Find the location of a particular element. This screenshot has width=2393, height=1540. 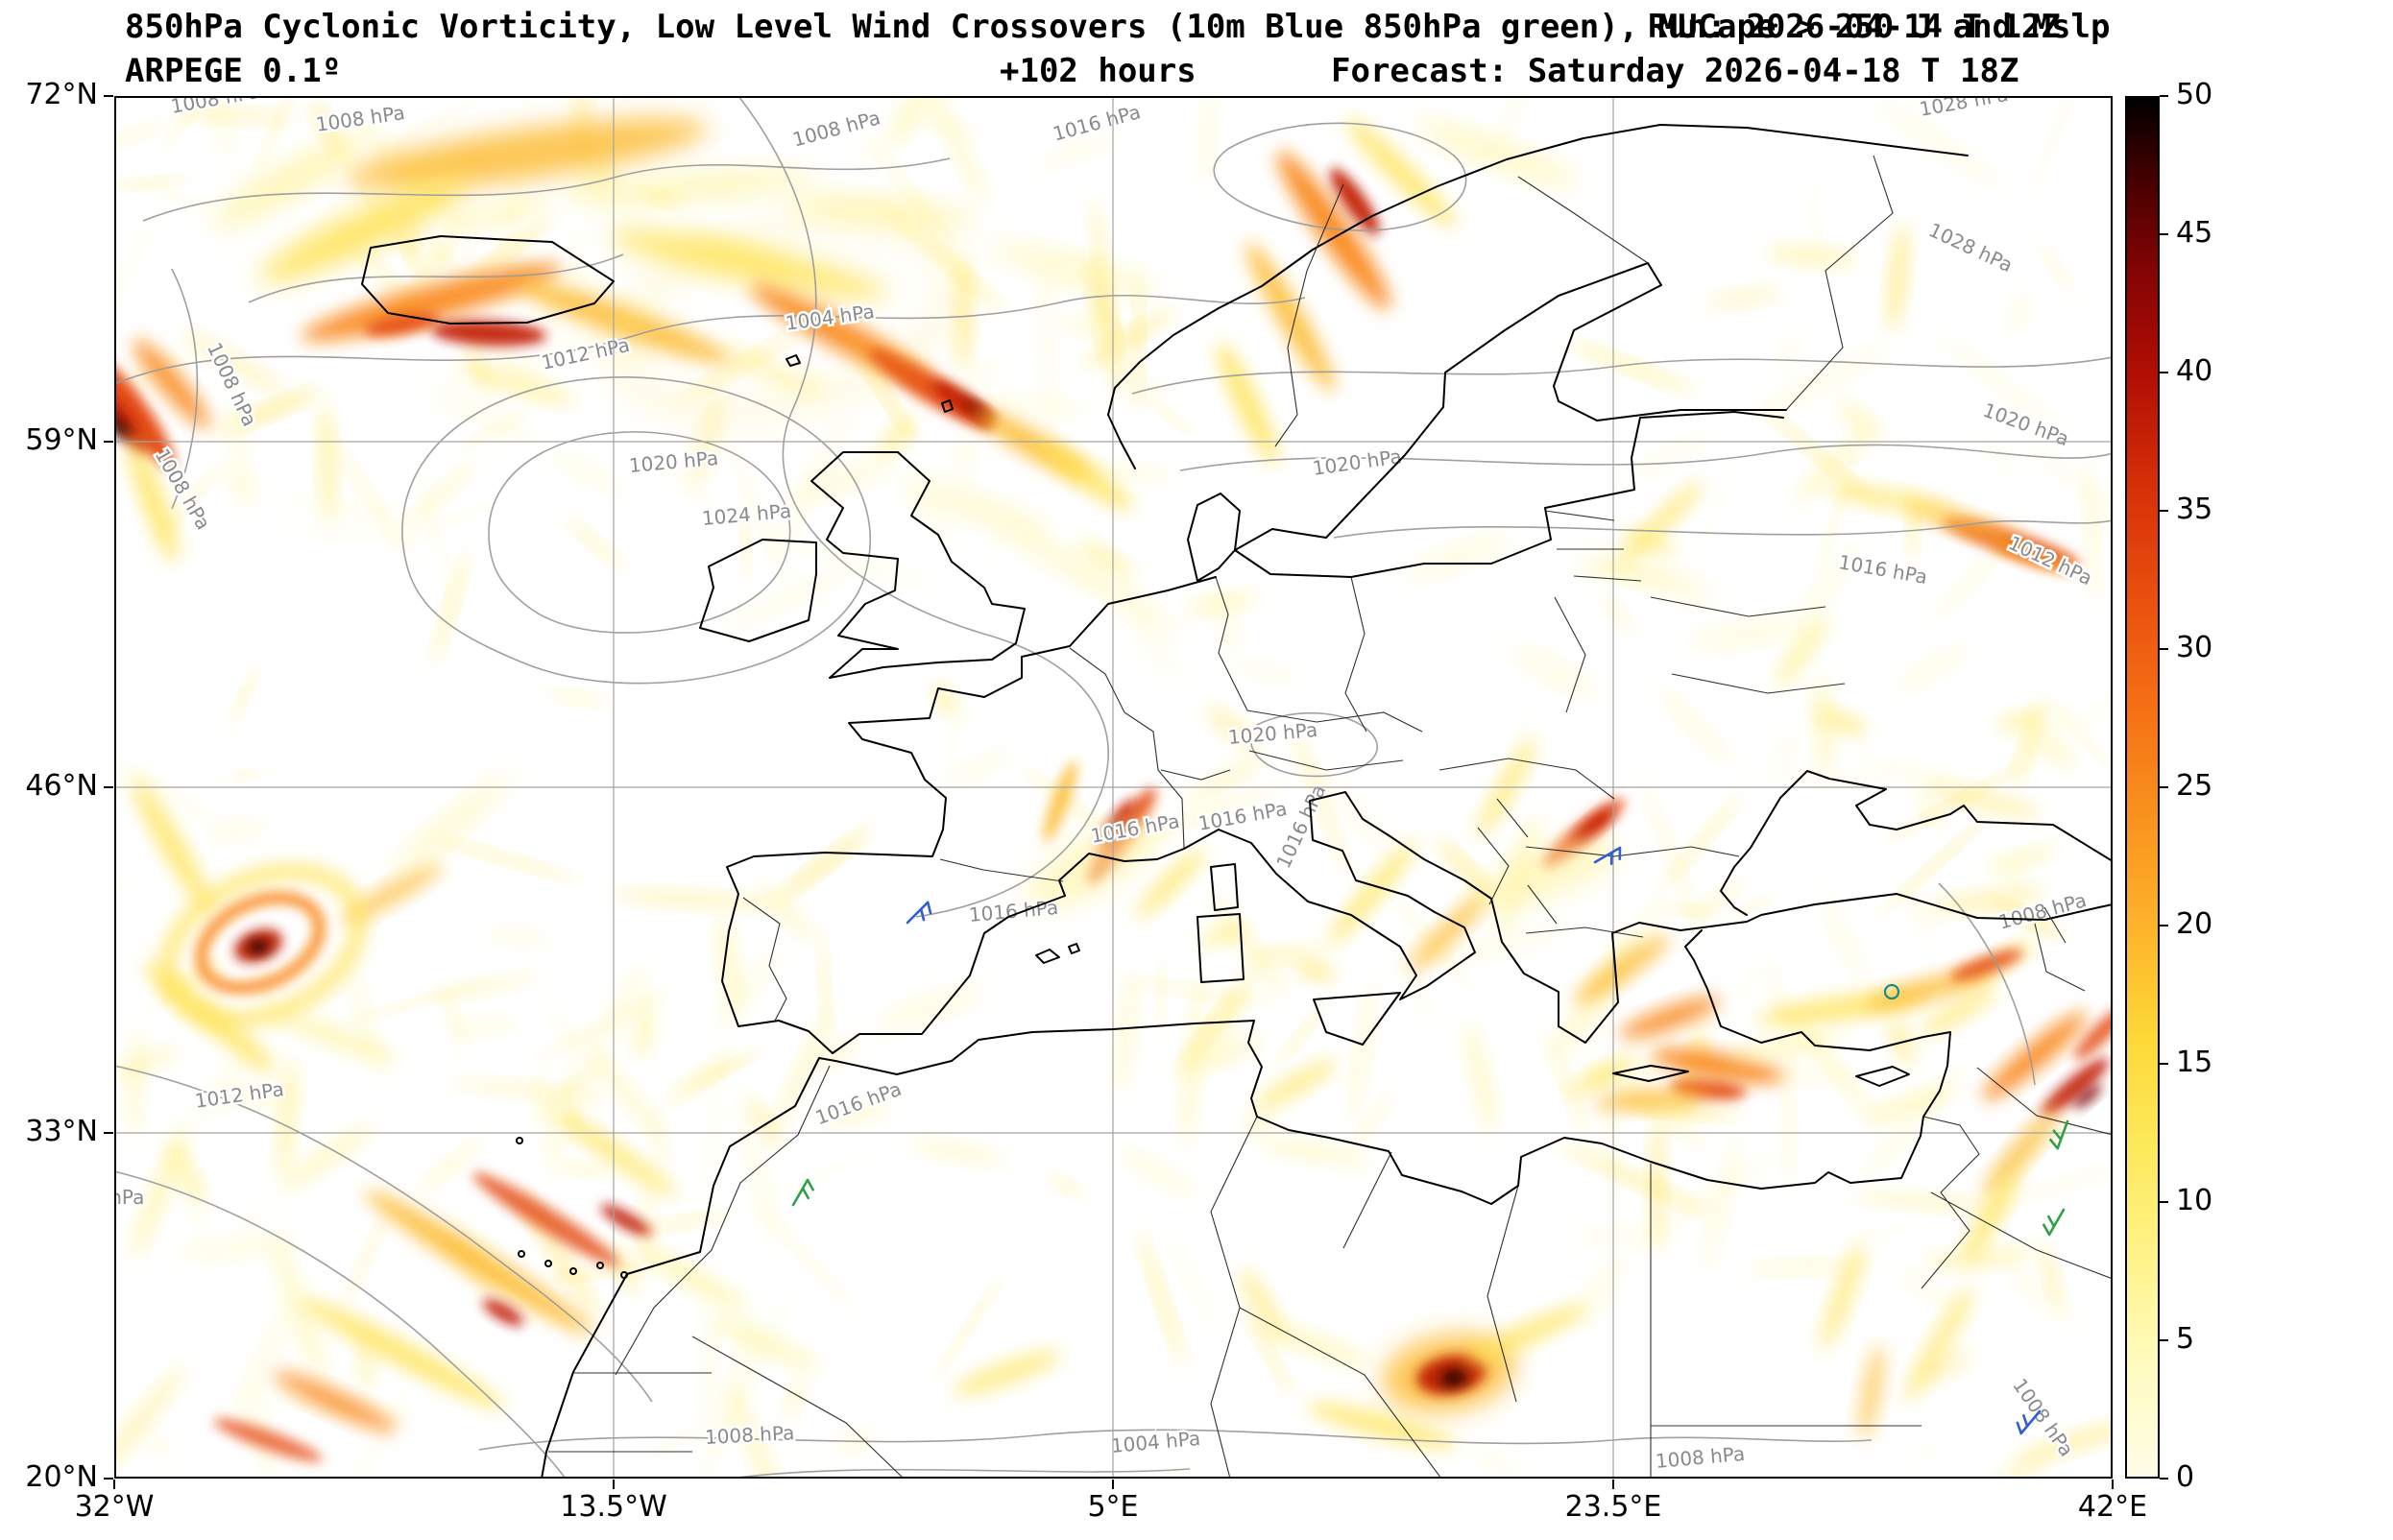

lon-tick-label: 32°W is located at coordinates (114, 1507).